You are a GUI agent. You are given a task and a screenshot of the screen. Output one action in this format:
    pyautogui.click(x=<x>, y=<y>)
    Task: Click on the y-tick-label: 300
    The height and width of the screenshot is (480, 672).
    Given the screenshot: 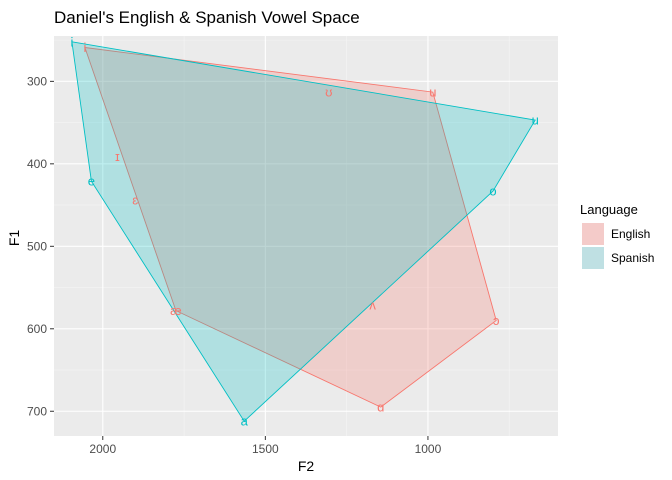 What is the action you would take?
    pyautogui.click(x=37, y=81)
    